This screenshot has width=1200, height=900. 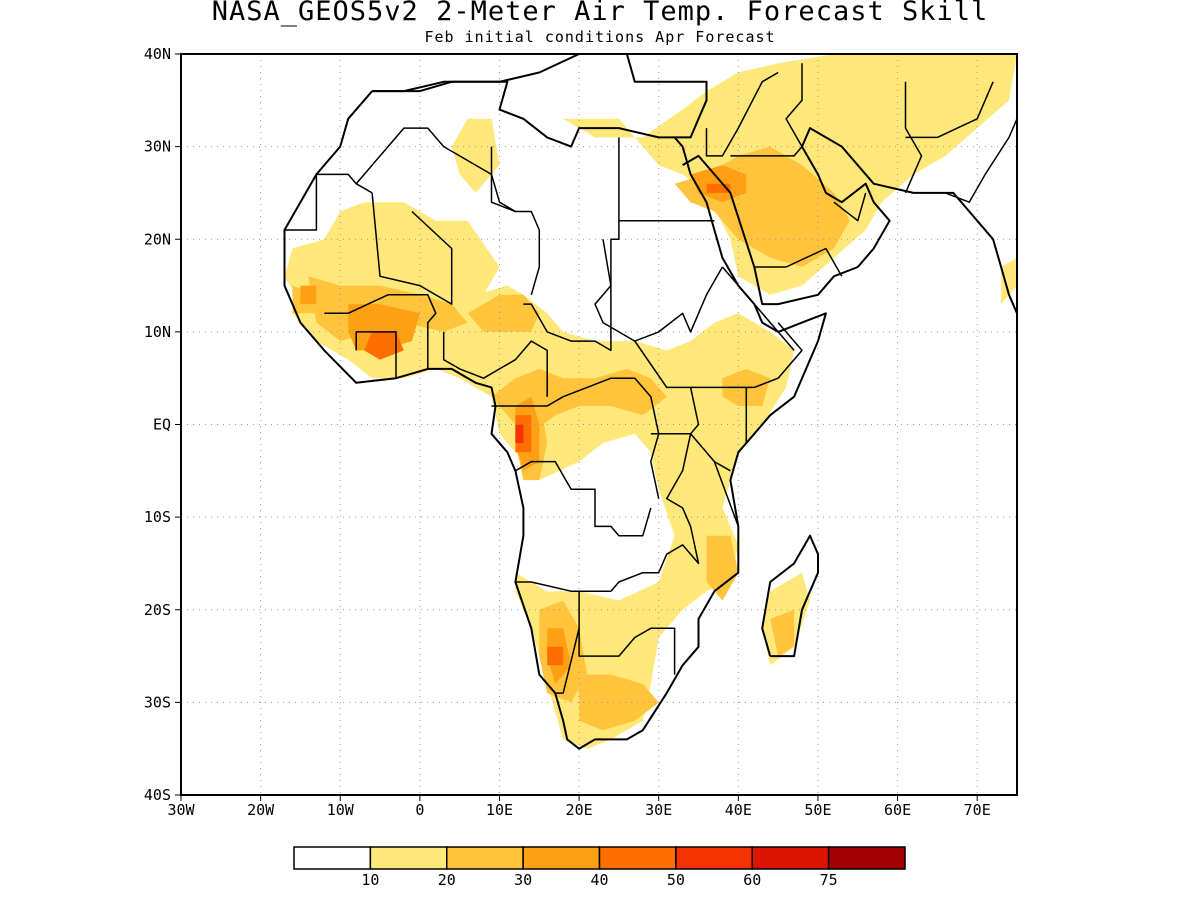 What do you see at coordinates (447, 880) in the screenshot?
I see `colorbar-label: 20` at bounding box center [447, 880].